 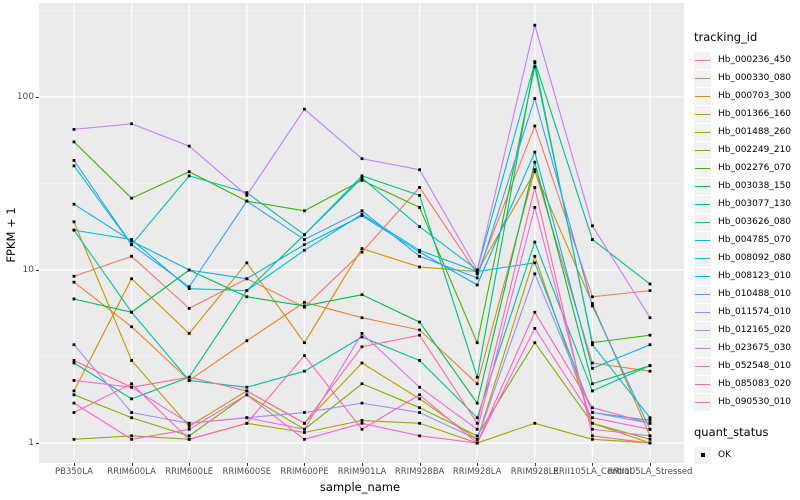 What do you see at coordinates (755, 402) in the screenshot?
I see `legend-label: Hb_090530_010` at bounding box center [755, 402].